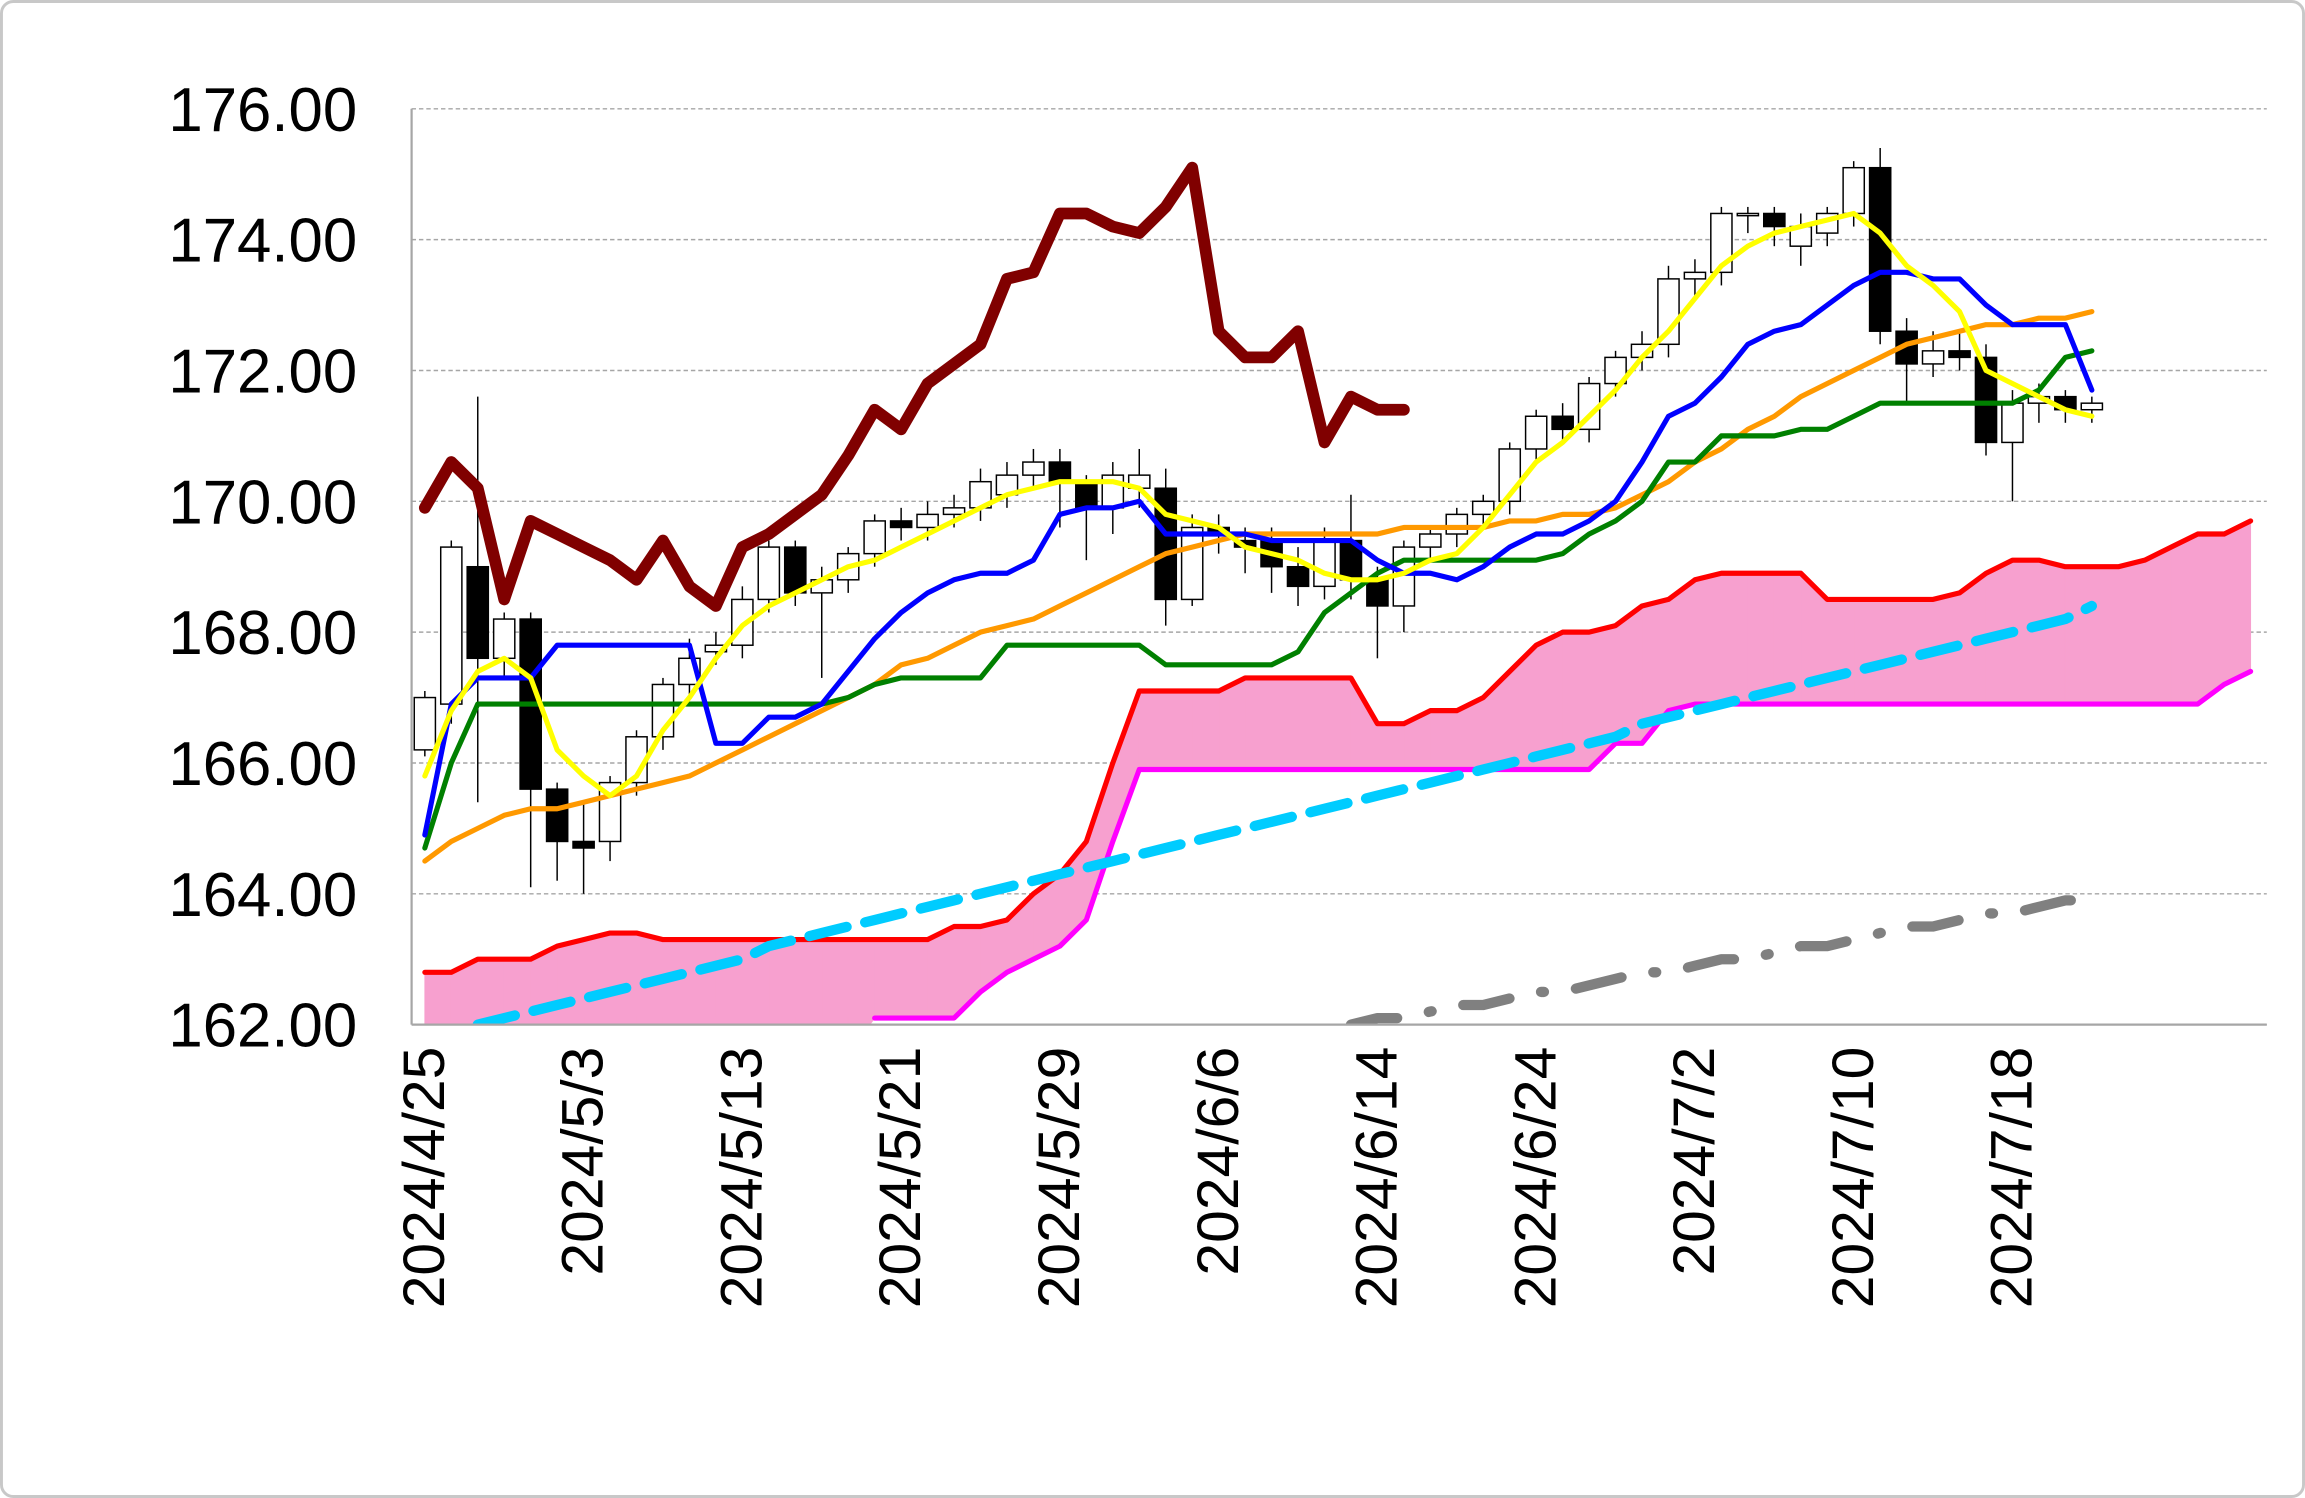 This screenshot has width=2305, height=1498. What do you see at coordinates (424, 1178) in the screenshot?
I see `x-tick-label: 2024/4/25` at bounding box center [424, 1178].